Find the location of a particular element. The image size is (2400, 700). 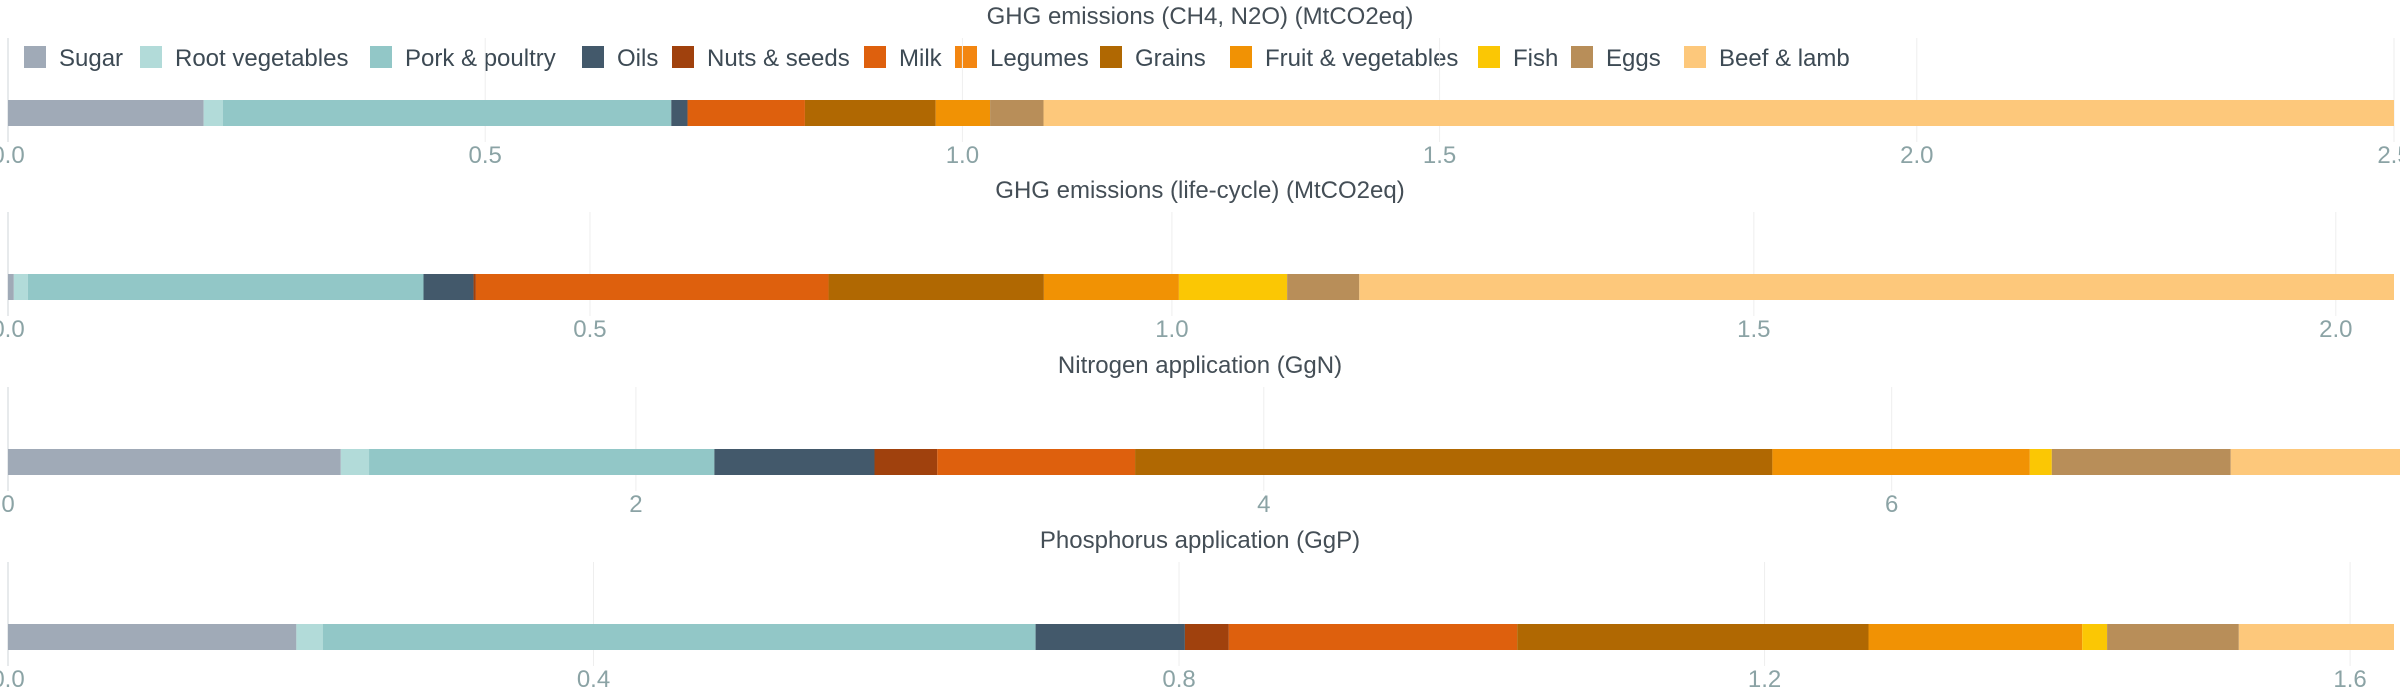

tick-label: 4 is located at coordinates (1263, 504).